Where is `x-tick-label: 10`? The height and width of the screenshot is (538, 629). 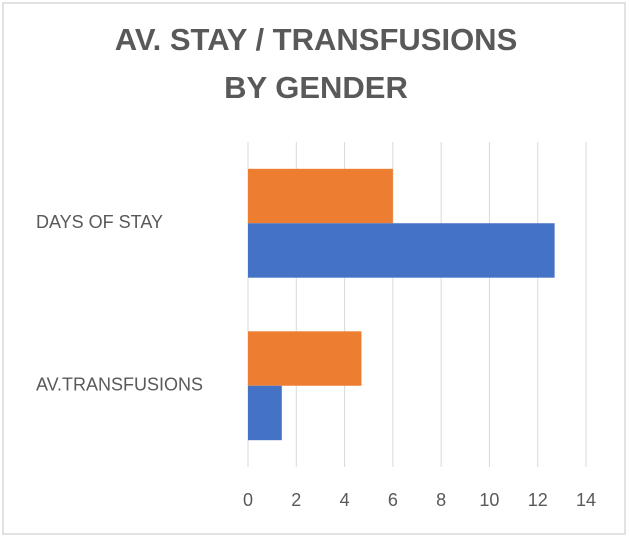
x-tick-label: 10 is located at coordinates (489, 500).